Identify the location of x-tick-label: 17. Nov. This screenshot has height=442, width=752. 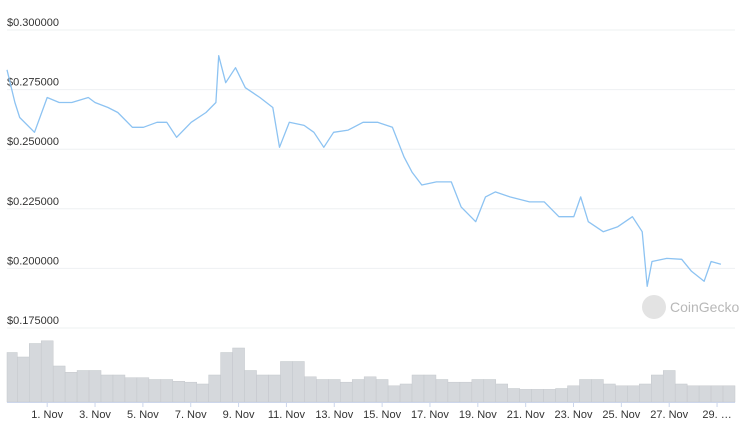
(430, 415).